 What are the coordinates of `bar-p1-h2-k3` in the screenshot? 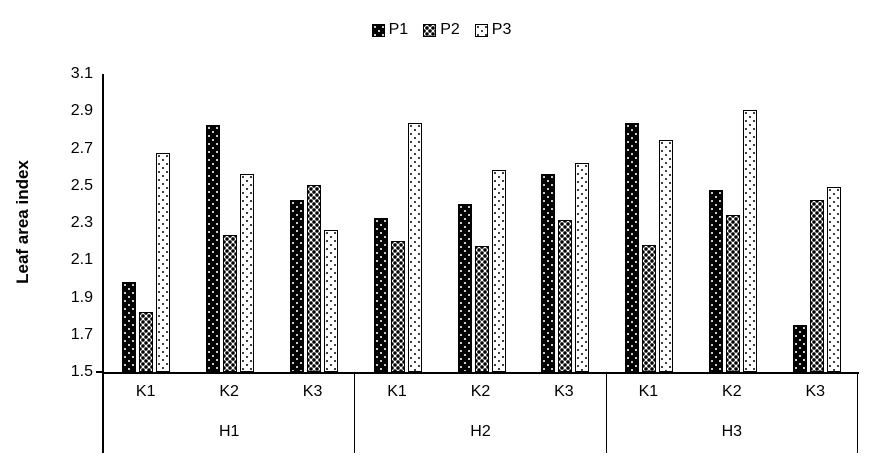 It's located at (548, 272).